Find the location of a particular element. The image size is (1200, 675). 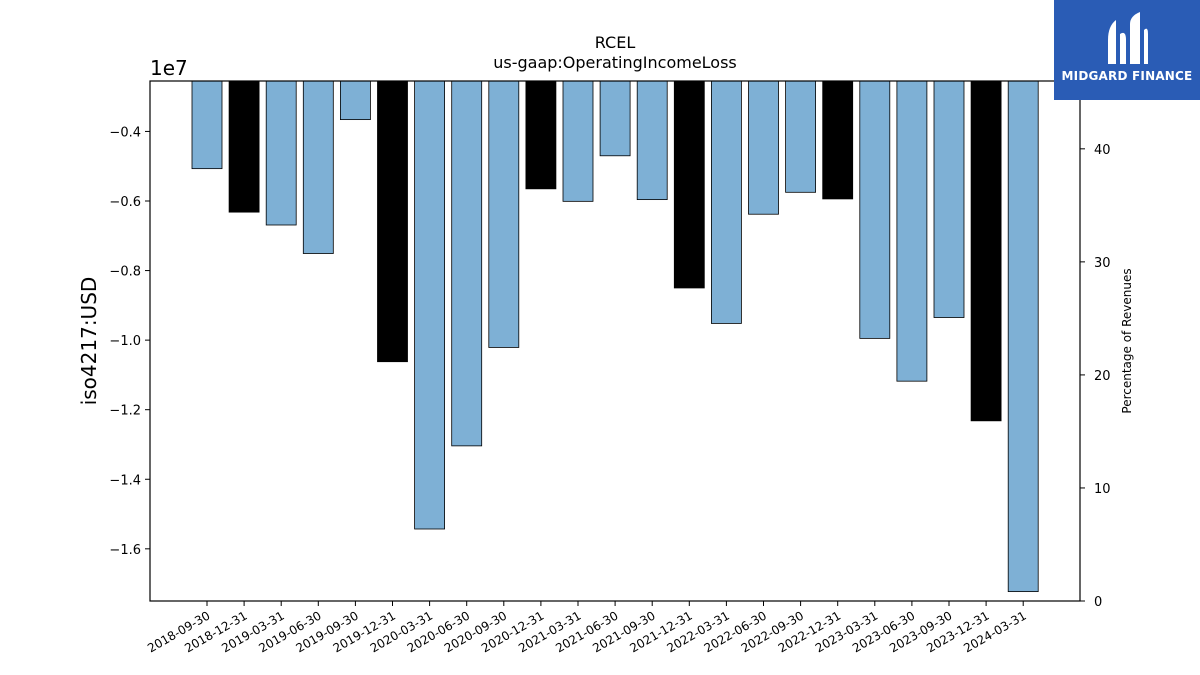

logo: MIDGARD FINANCE is located at coordinates (1127, 50).